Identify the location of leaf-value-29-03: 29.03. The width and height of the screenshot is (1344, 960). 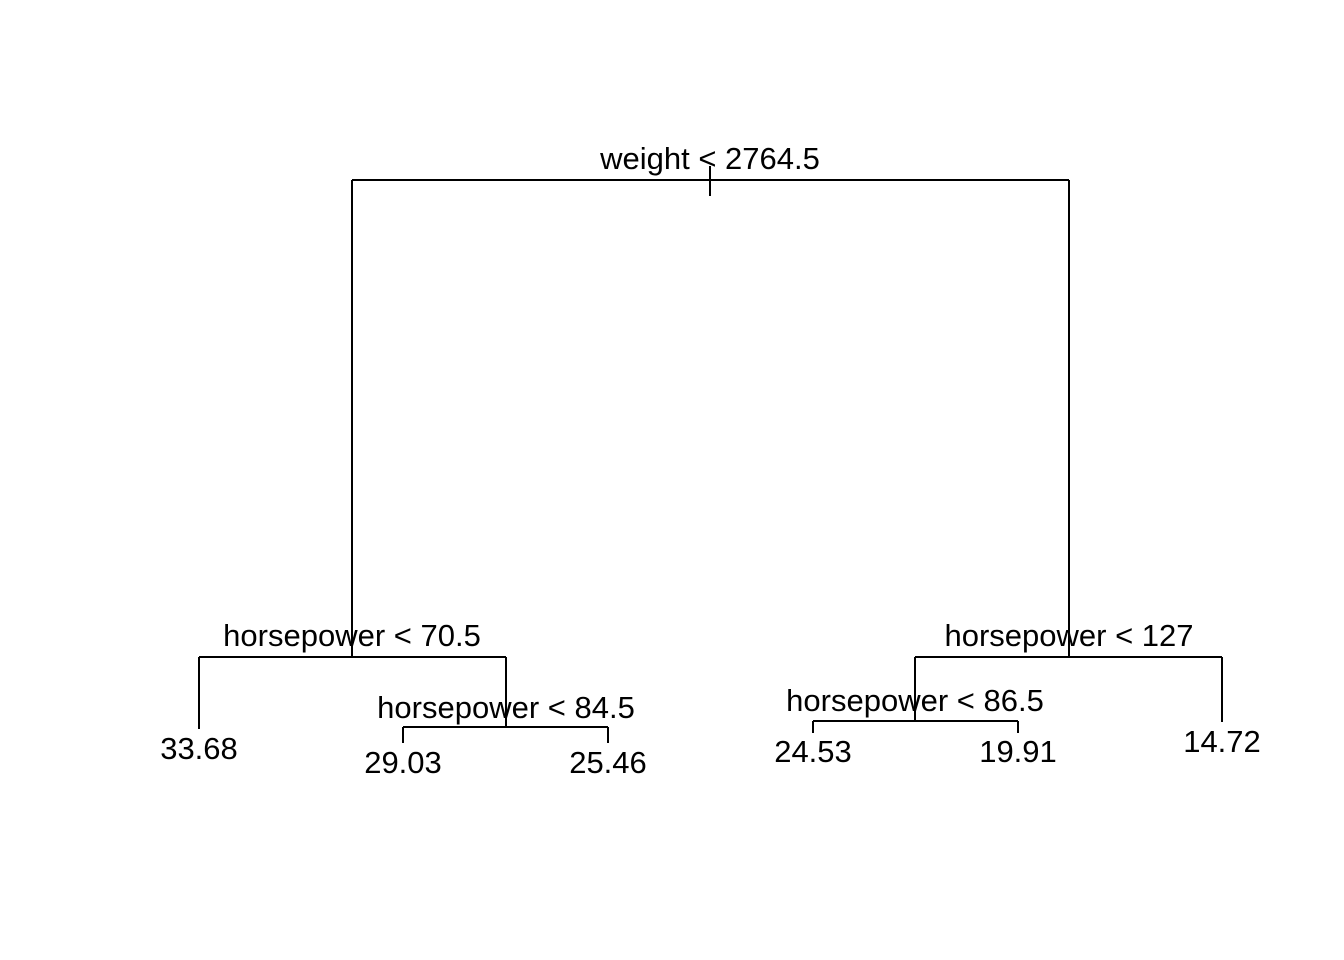
(403, 762).